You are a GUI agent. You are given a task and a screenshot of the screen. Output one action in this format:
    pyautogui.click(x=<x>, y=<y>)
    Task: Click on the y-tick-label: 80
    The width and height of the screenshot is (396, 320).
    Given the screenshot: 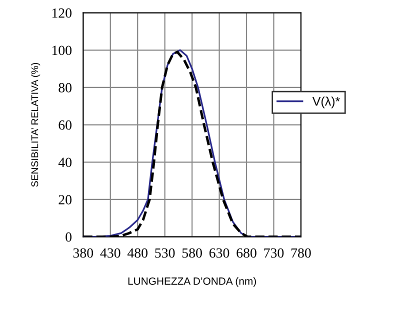 What is the action you would take?
    pyautogui.click(x=65, y=87)
    